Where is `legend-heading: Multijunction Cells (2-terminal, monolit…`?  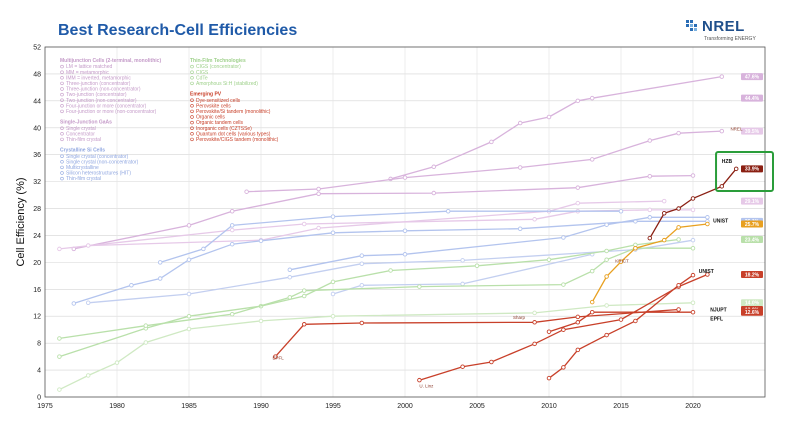 legend-heading: Multijunction Cells (2-terminal, monolit… is located at coordinates (110, 61).